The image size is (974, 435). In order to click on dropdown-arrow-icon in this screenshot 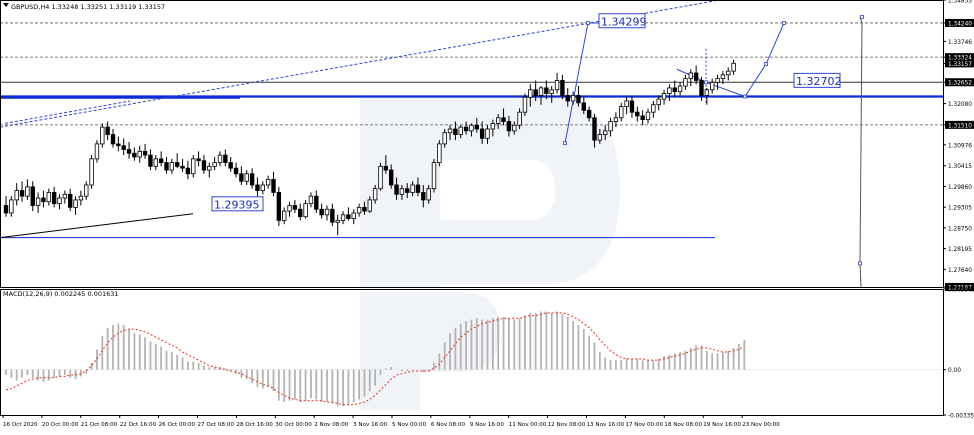, I will do `click(6, 5)`.